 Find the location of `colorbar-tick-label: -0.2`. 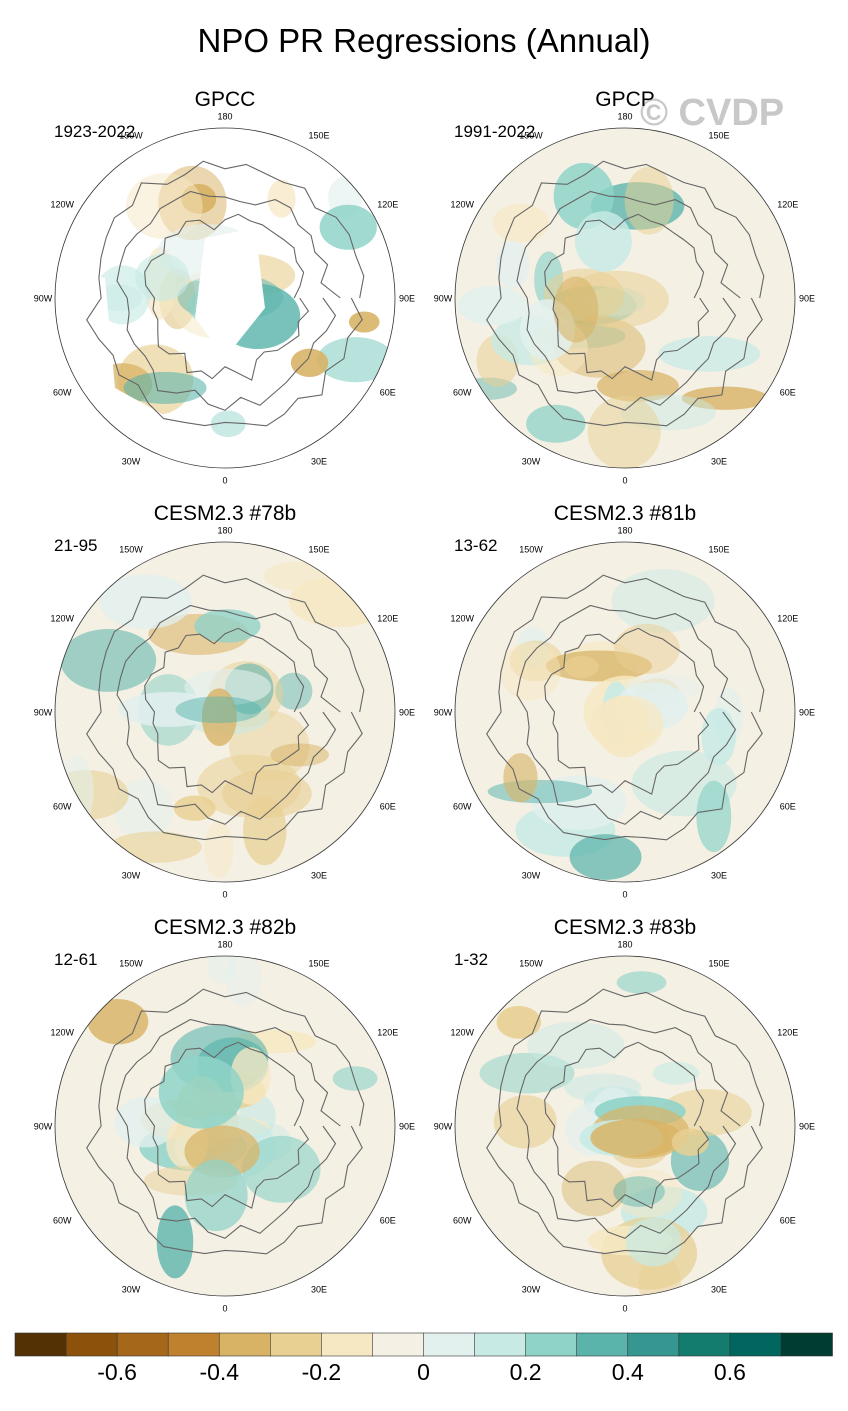

colorbar-tick-label: -0.2 is located at coordinates (322, 1372).